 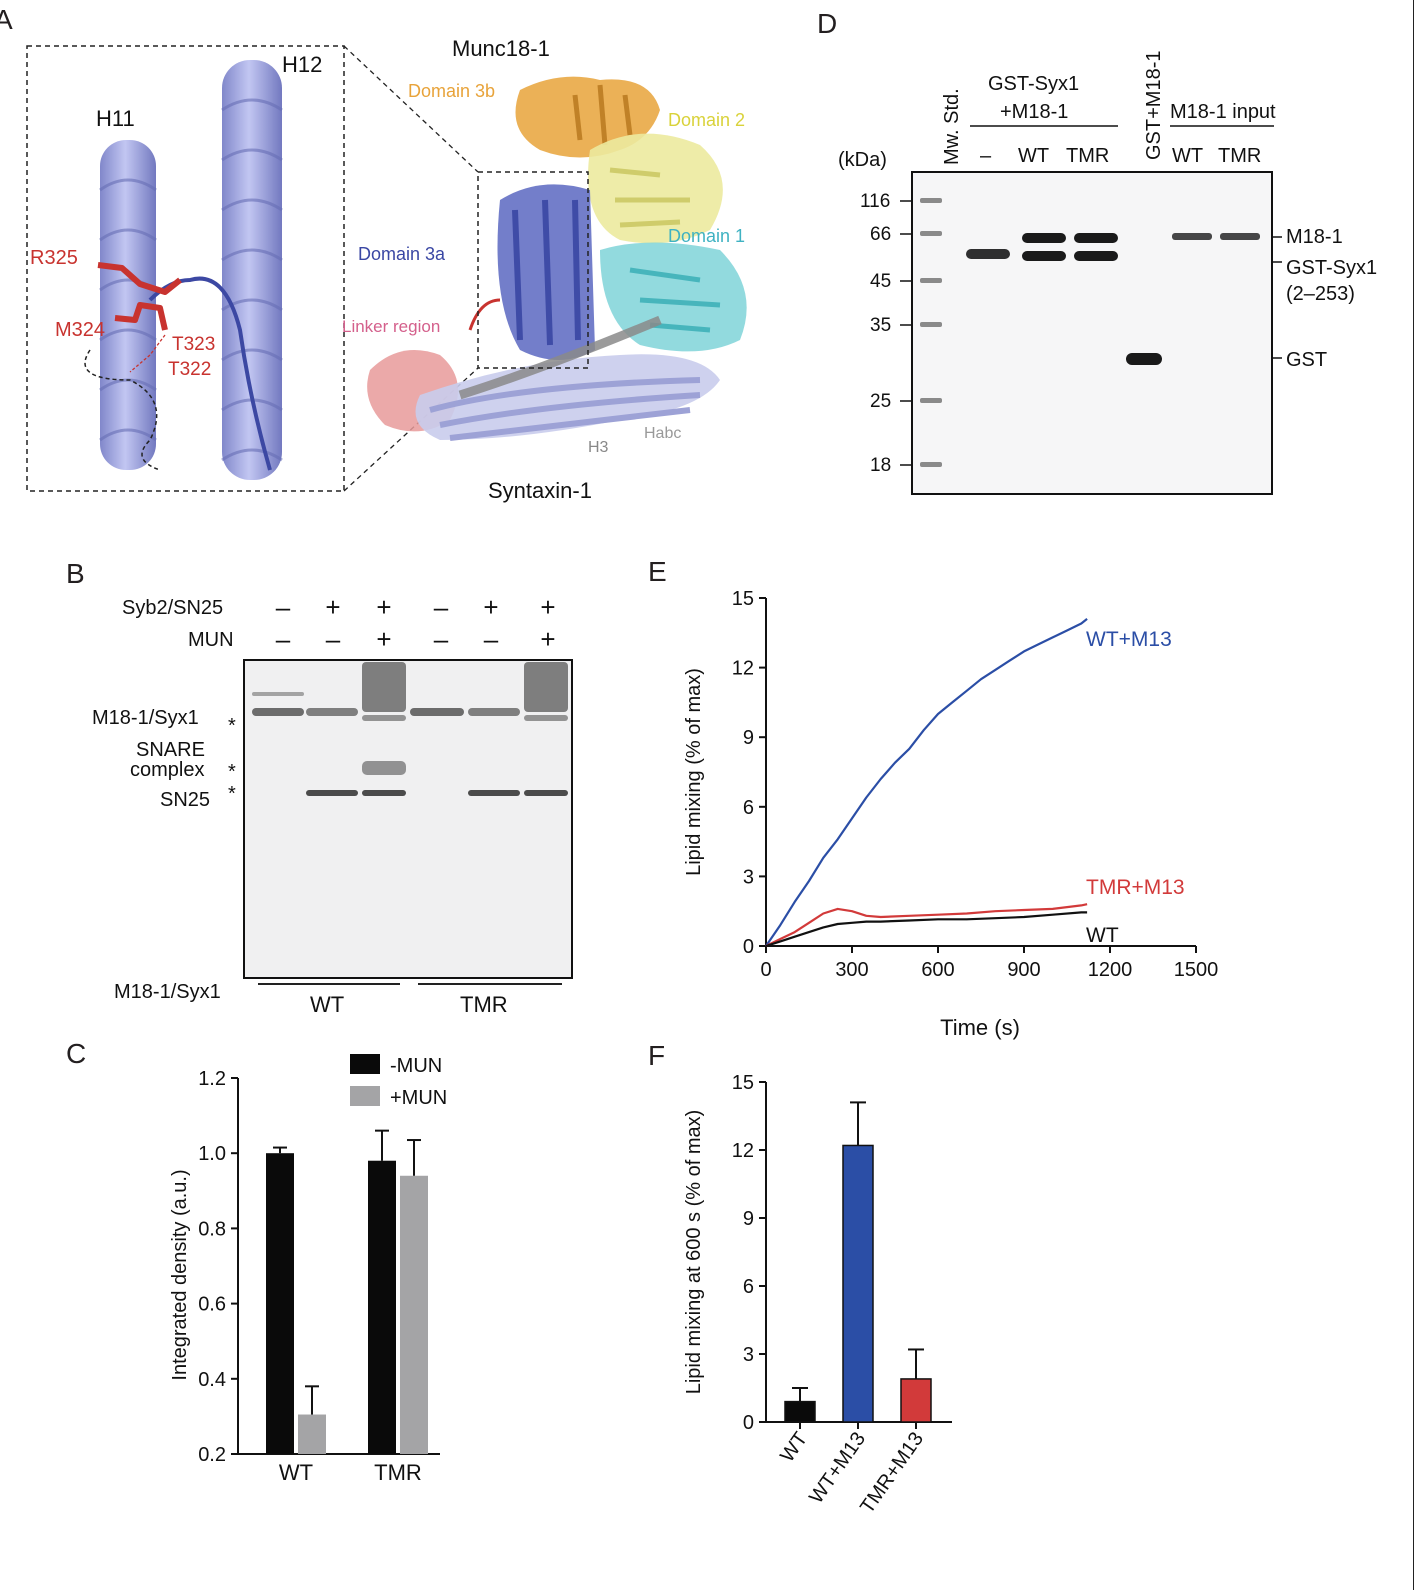 I want to click on c-ytick-label: 1.2, so click(x=212, y=1079).